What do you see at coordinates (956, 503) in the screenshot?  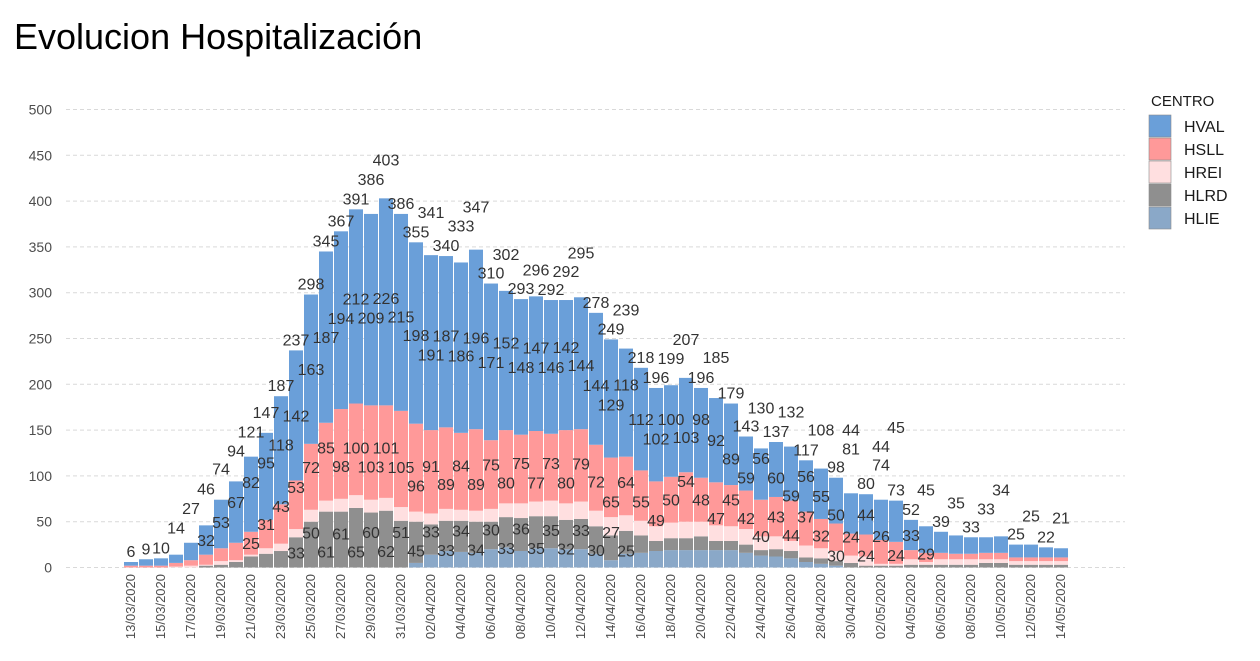 I see `total-label: 35` at bounding box center [956, 503].